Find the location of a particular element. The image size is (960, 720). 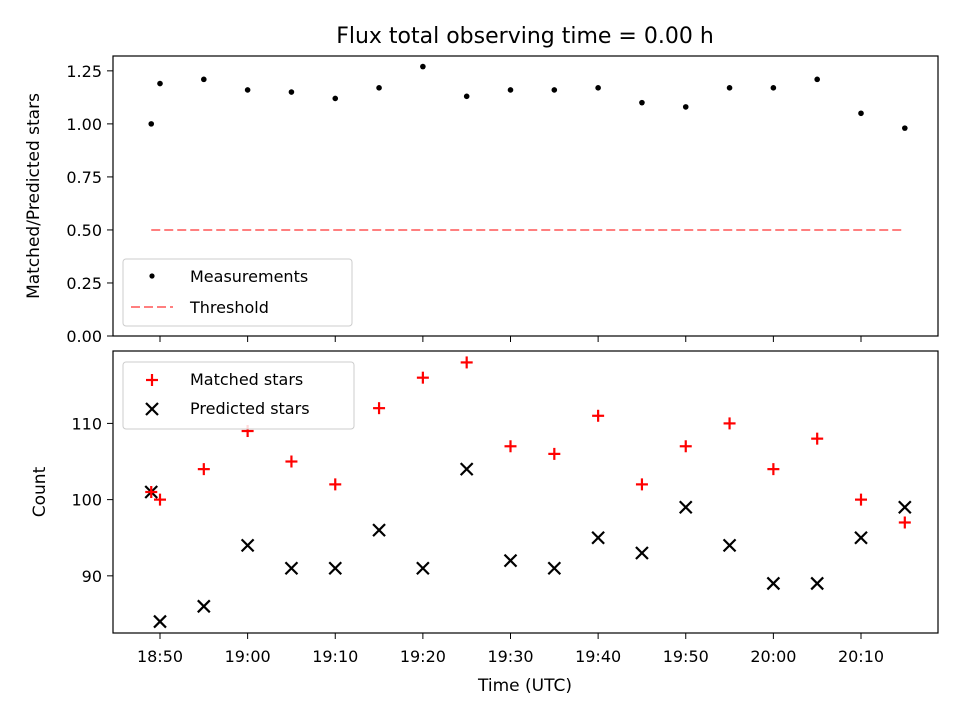

legend-label-matched: Matched stars is located at coordinates (246, 379).